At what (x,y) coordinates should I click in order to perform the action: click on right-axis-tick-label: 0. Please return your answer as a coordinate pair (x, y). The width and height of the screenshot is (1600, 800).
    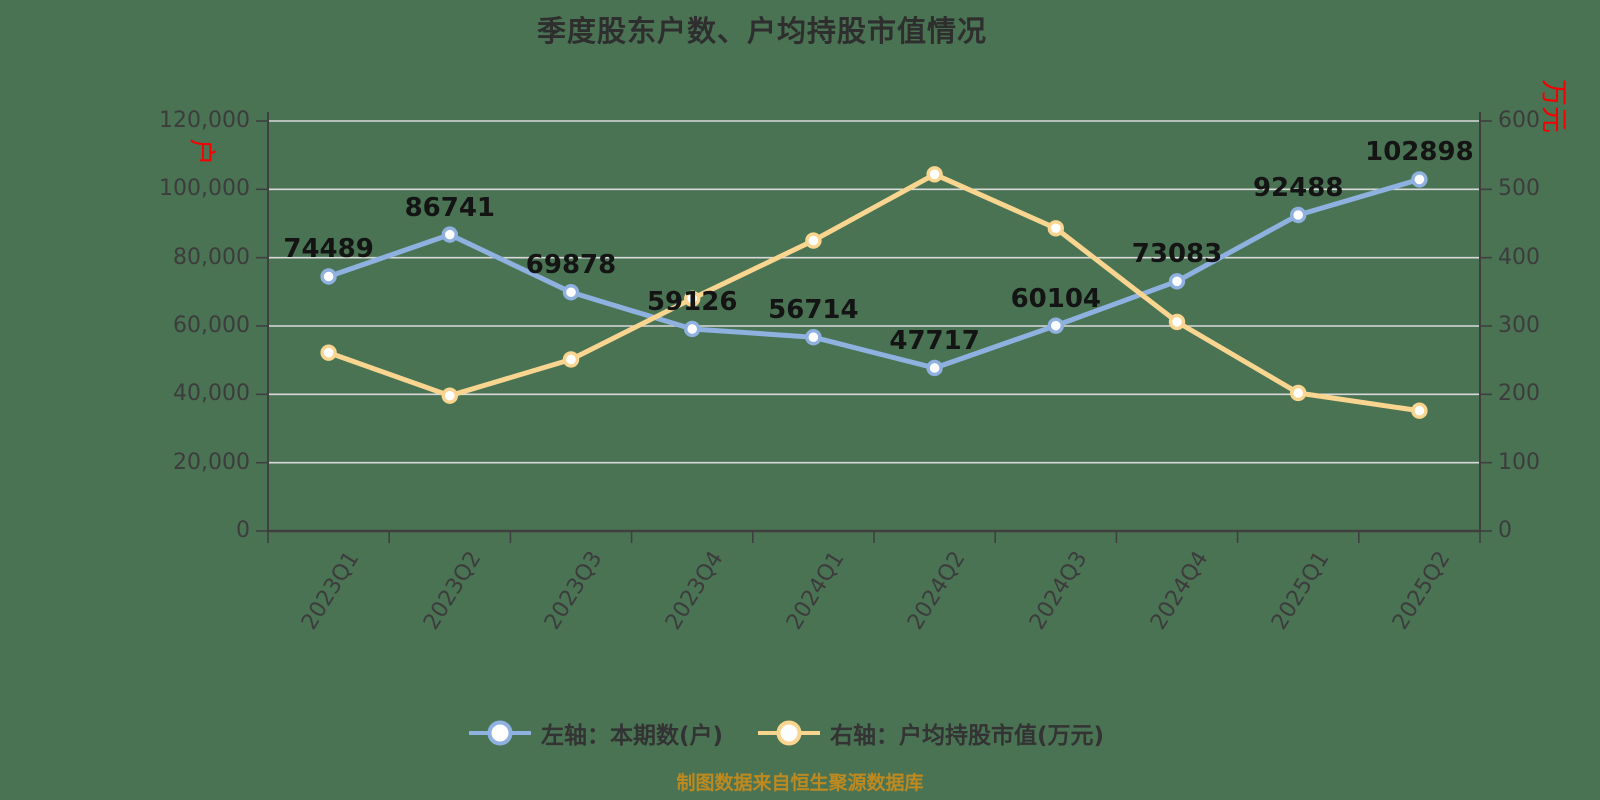
    Looking at the image, I should click on (1505, 530).